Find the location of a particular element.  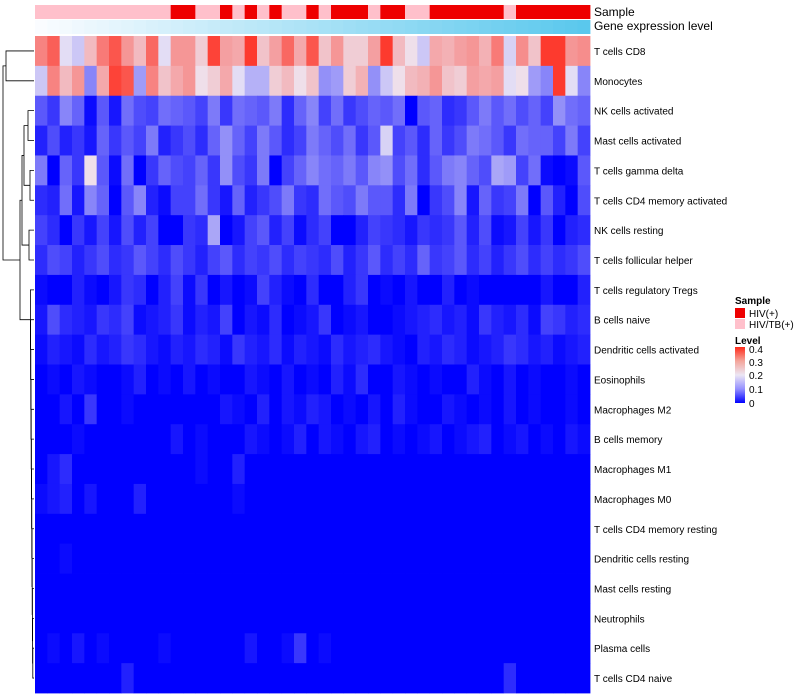

row-label: T cells CD4 memory activated is located at coordinates (660, 201).